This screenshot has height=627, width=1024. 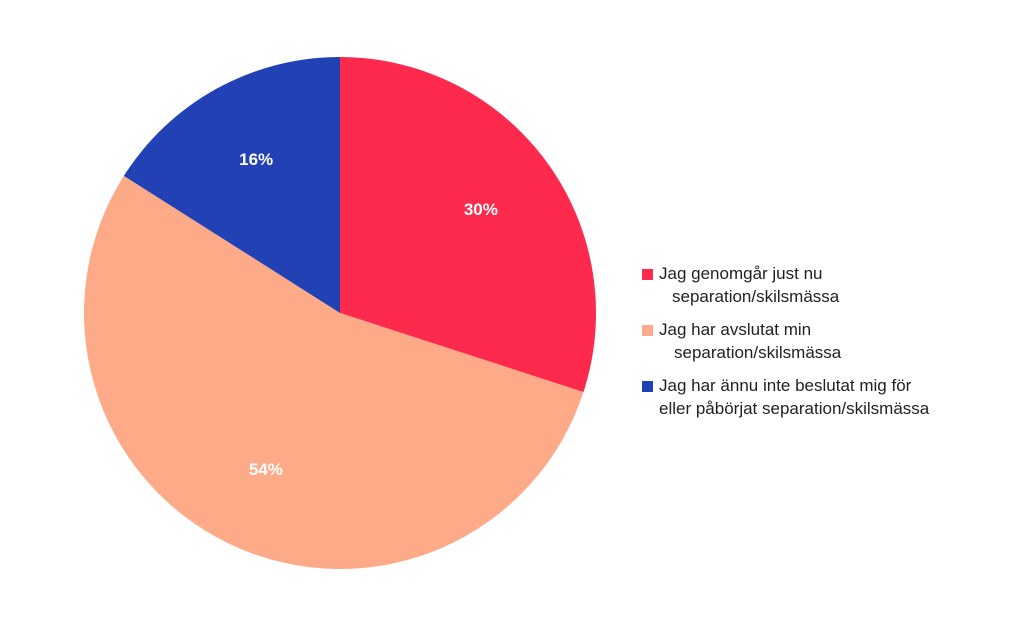 I want to click on pie-label-current: 30%, so click(x=481, y=209).